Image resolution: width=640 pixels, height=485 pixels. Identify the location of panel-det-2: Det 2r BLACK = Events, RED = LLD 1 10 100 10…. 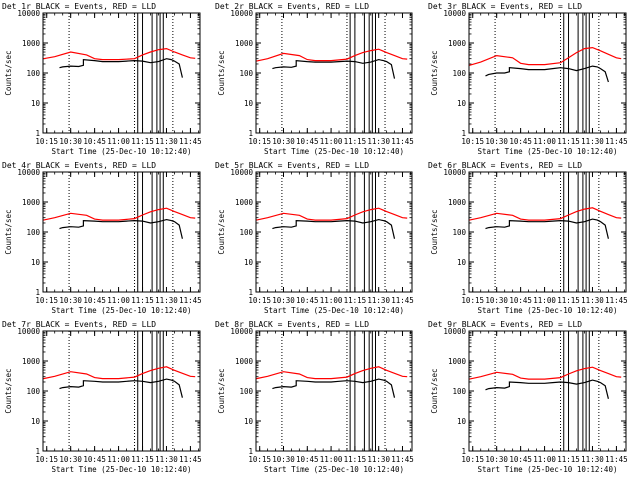
(314, 79).